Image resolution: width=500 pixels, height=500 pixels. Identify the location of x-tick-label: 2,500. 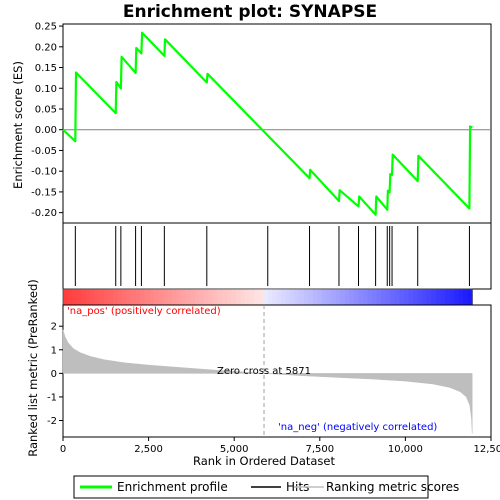
(148, 449).